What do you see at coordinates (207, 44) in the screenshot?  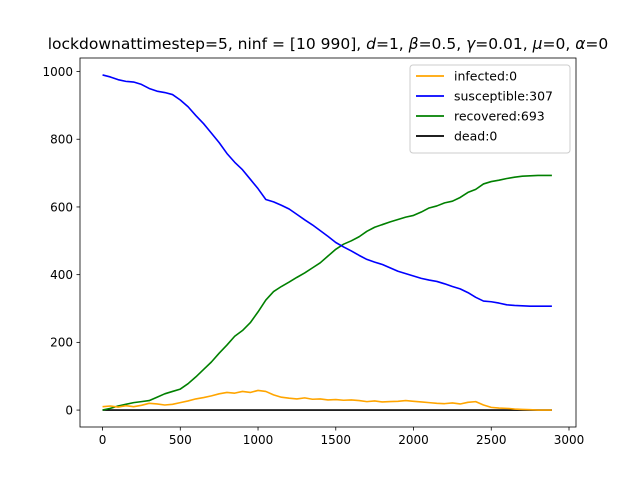 I see `title-part: lockdownattimestep=5, ninf = [10 990],` at bounding box center [207, 44].